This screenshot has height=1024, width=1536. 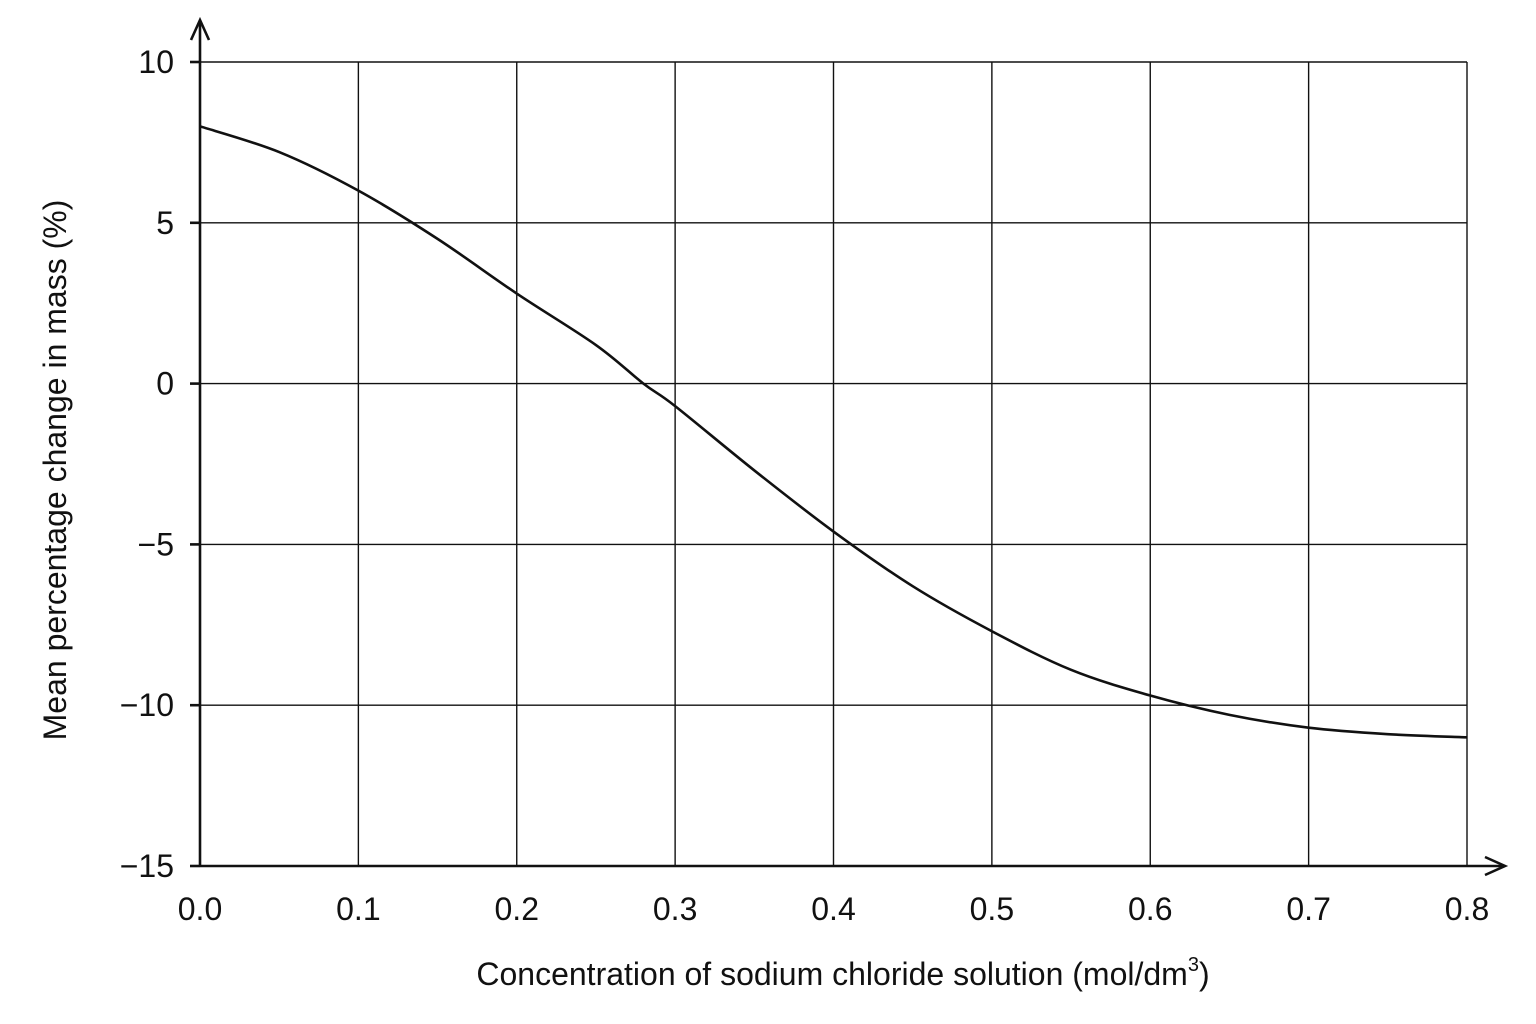 What do you see at coordinates (1204, 974) in the screenshot?
I see `x-axis-title-suffix: )` at bounding box center [1204, 974].